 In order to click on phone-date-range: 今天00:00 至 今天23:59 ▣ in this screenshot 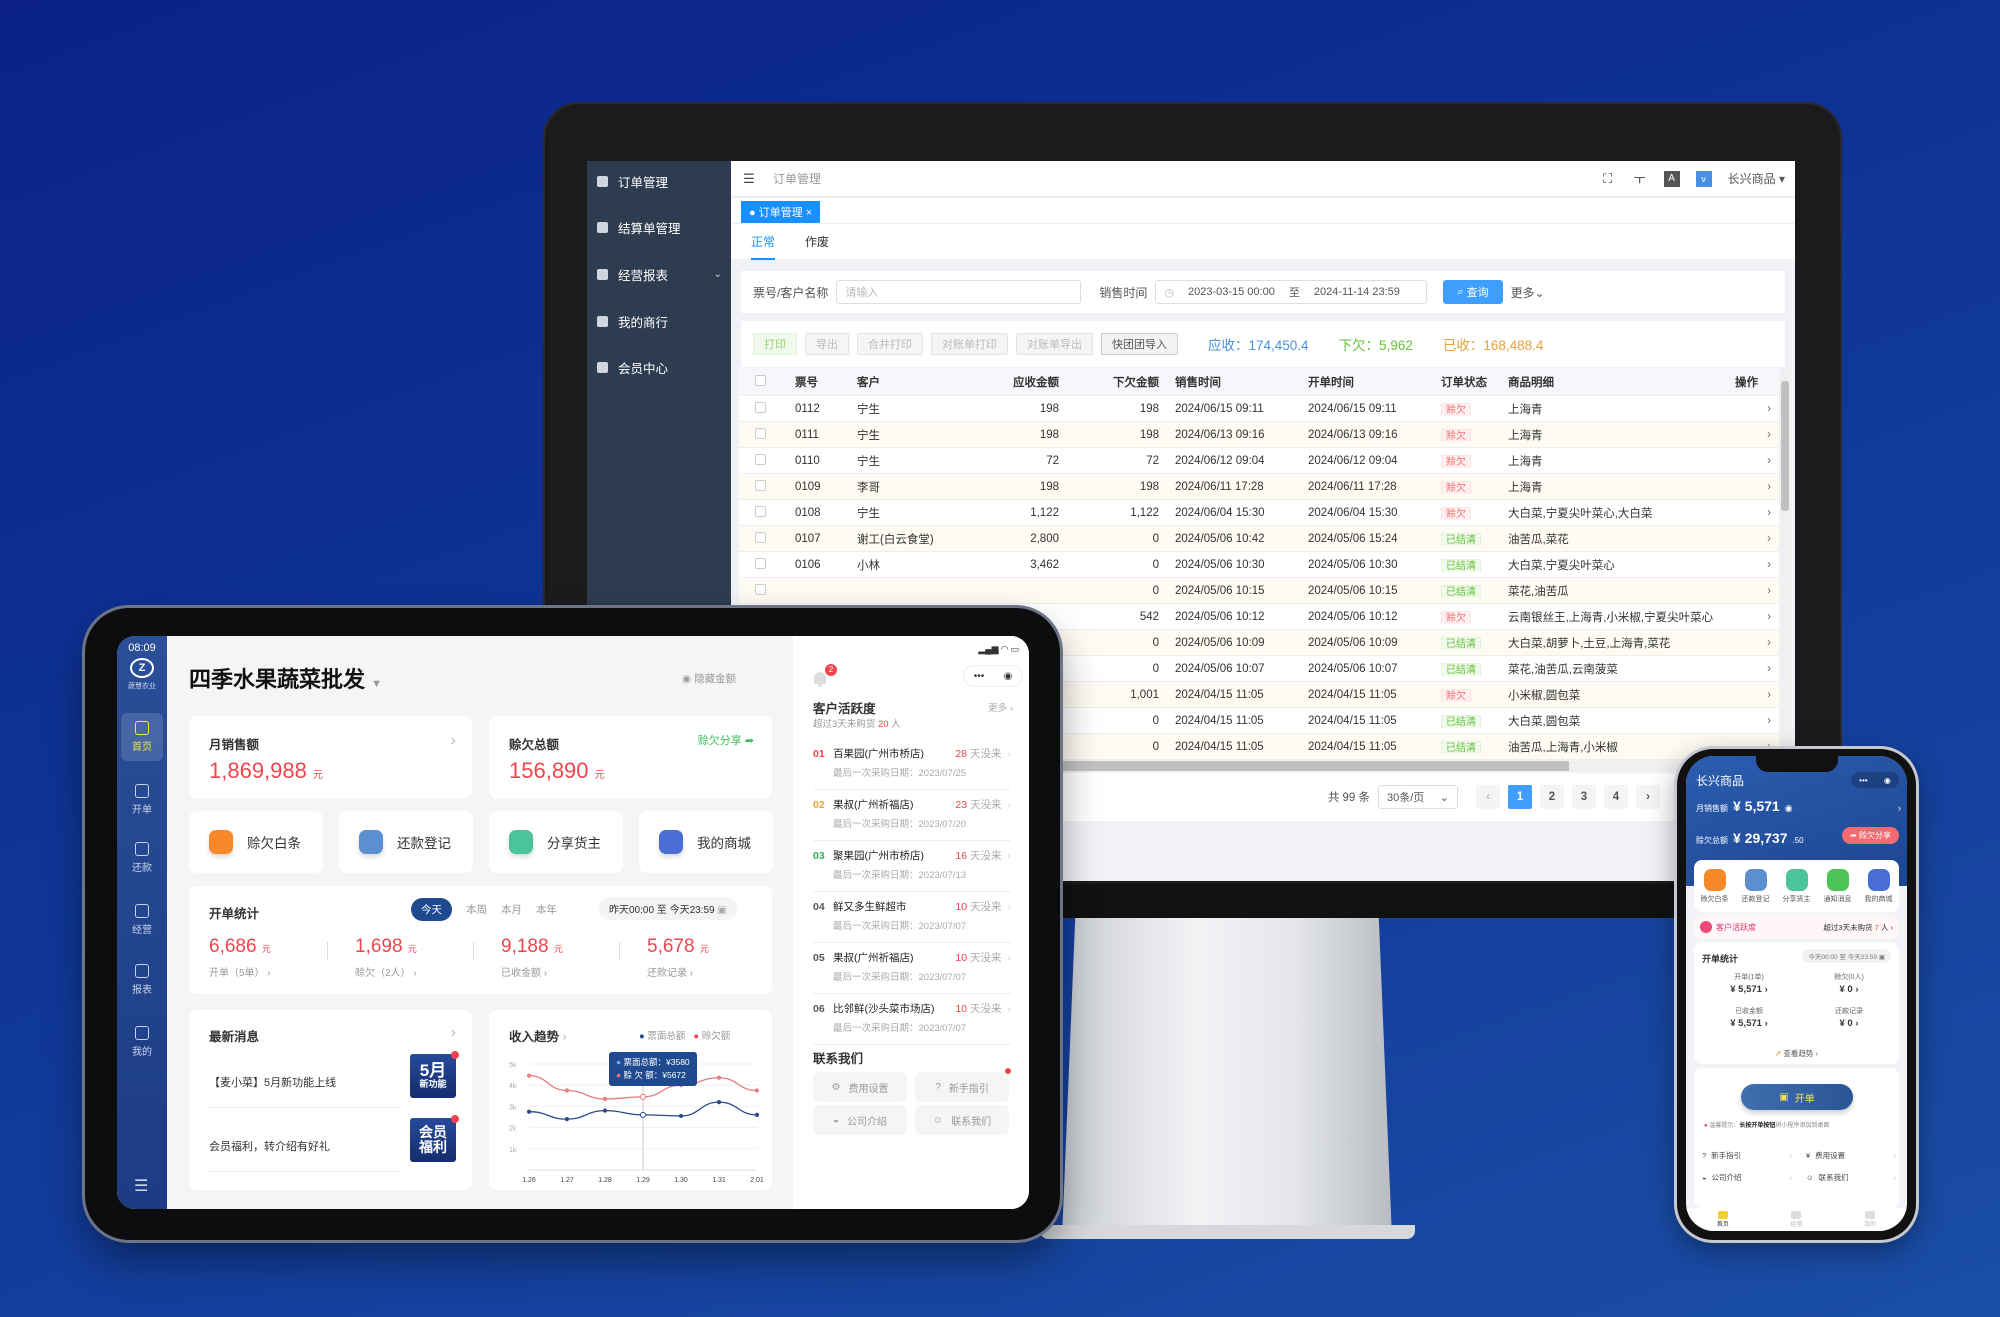, I will do `click(1846, 956)`.